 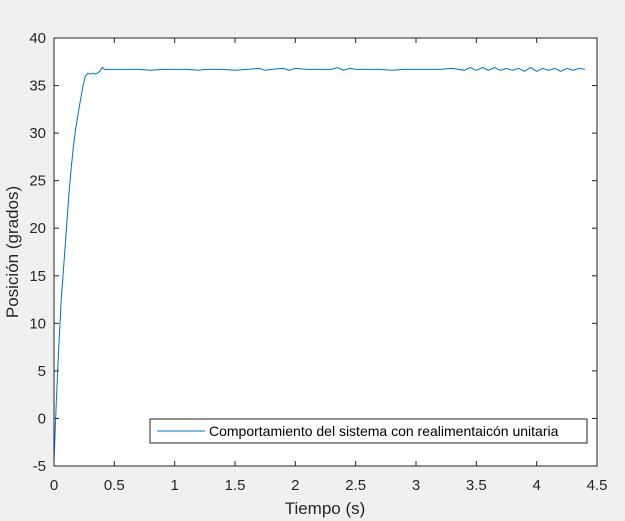 What do you see at coordinates (37, 323) in the screenshot?
I see `y-tick-label: 10` at bounding box center [37, 323].